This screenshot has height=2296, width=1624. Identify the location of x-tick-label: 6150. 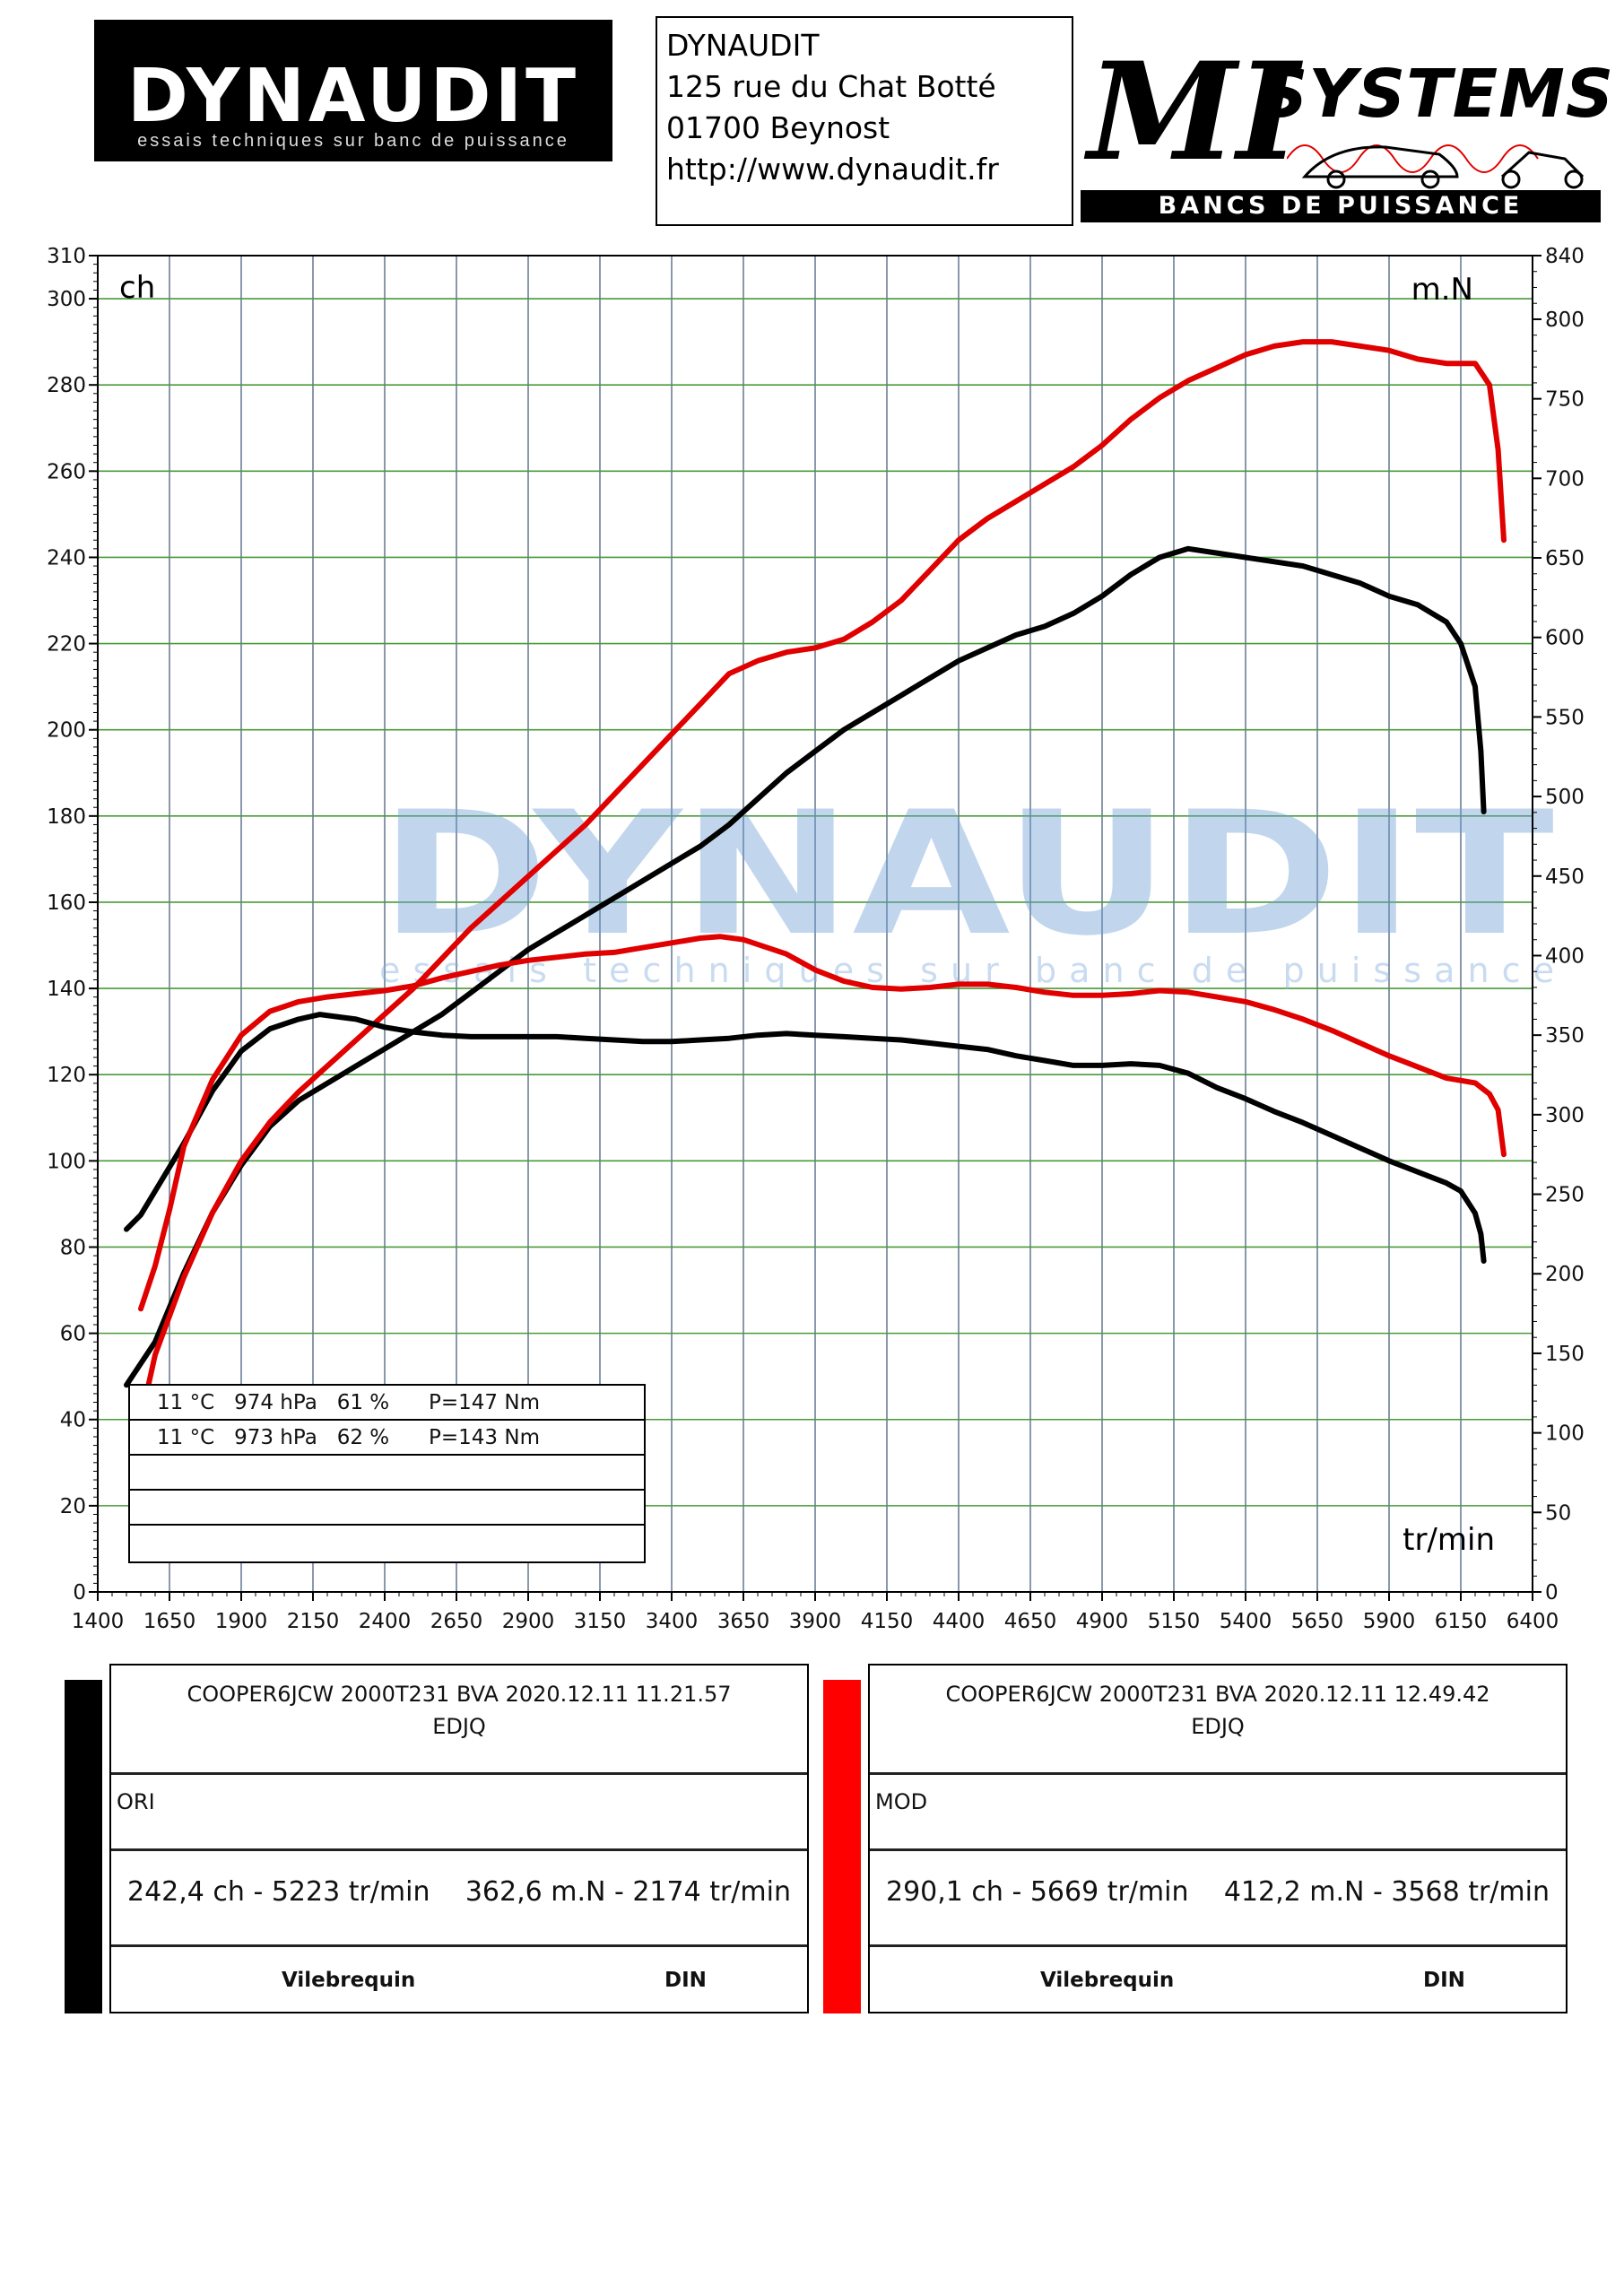
(1461, 1621).